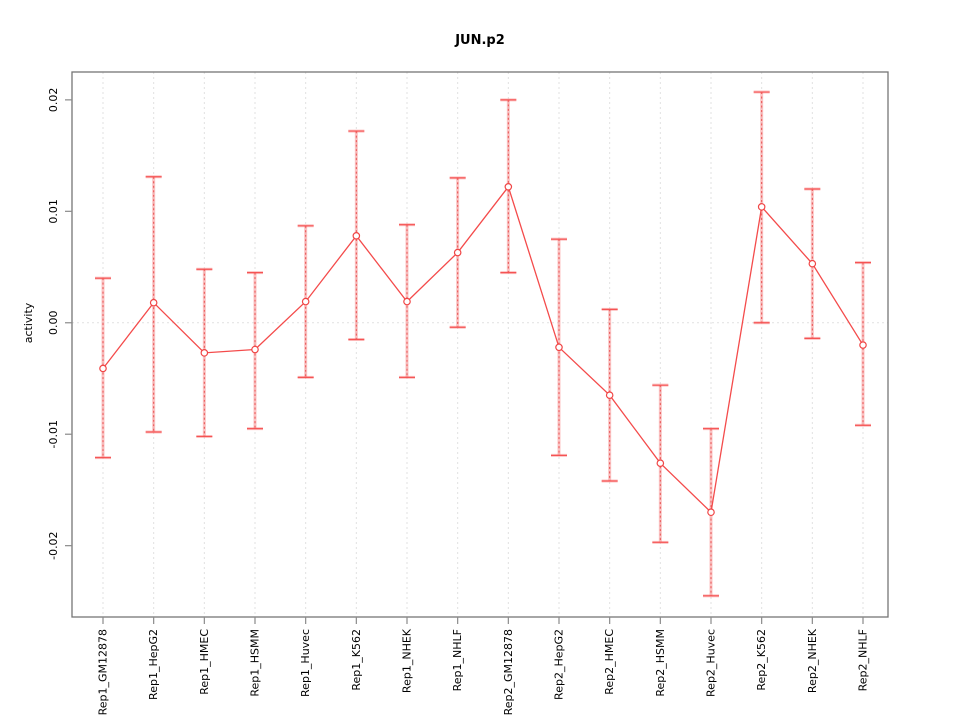 Image resolution: width=960 pixels, height=720 pixels. Describe the element at coordinates (812, 660) in the screenshot. I see `x-tick-label: Rep2_NHEK` at that location.